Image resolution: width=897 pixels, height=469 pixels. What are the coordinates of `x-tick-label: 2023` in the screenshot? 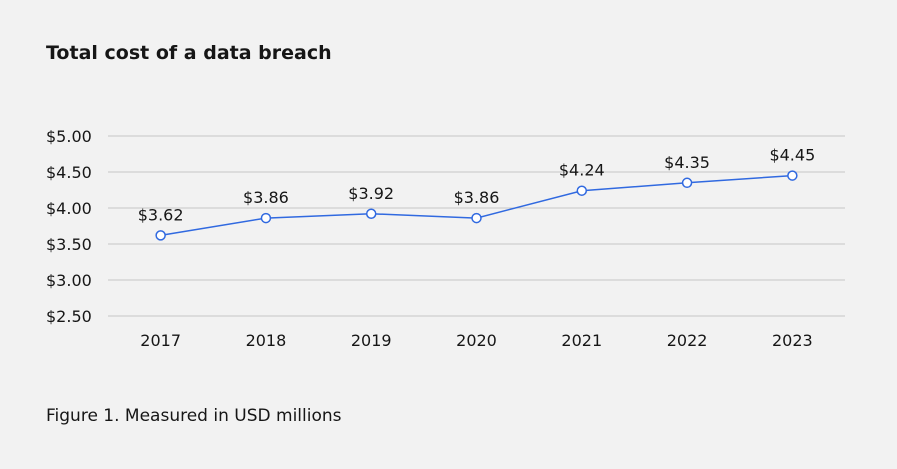 It's located at (792, 340).